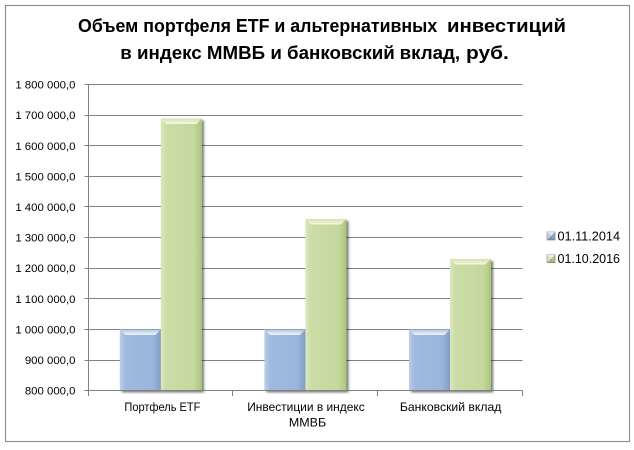 This screenshot has height=450, width=634. What do you see at coordinates (589, 259) in the screenshot?
I see `svg-text: 01.10.2016` at bounding box center [589, 259].